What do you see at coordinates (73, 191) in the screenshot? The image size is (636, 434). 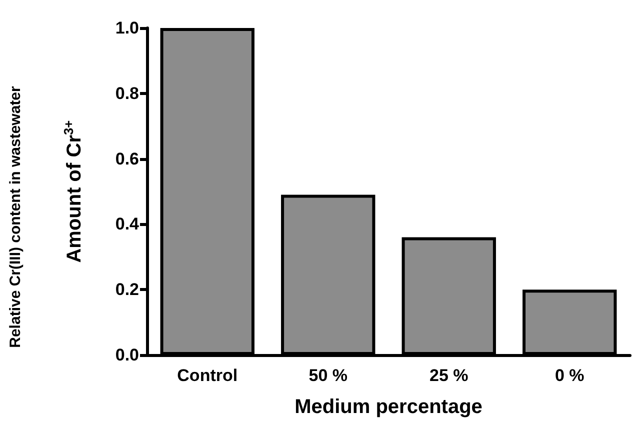 I see `y-axis-title: Amount of Cr3+` at bounding box center [73, 191].